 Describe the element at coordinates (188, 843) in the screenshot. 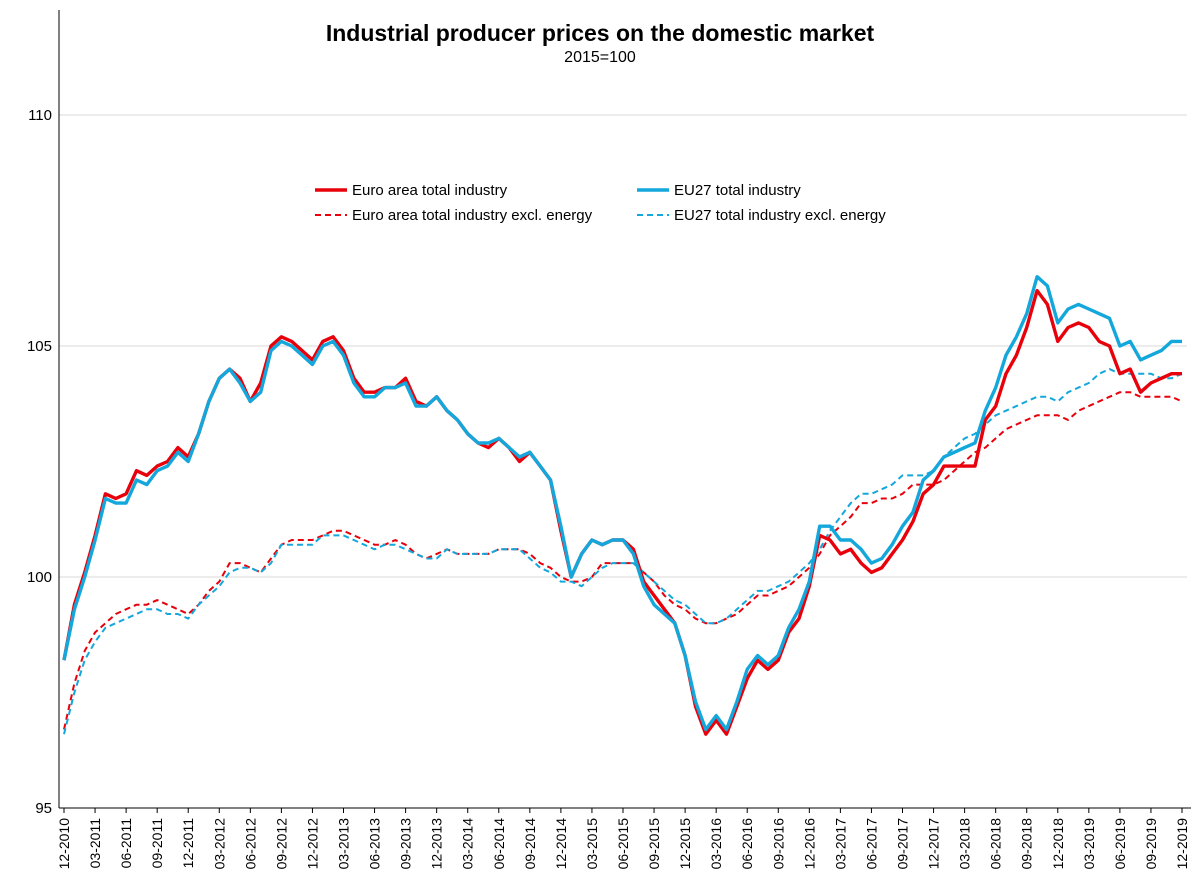

I see `x-tick-label: 12-2011` at that location.